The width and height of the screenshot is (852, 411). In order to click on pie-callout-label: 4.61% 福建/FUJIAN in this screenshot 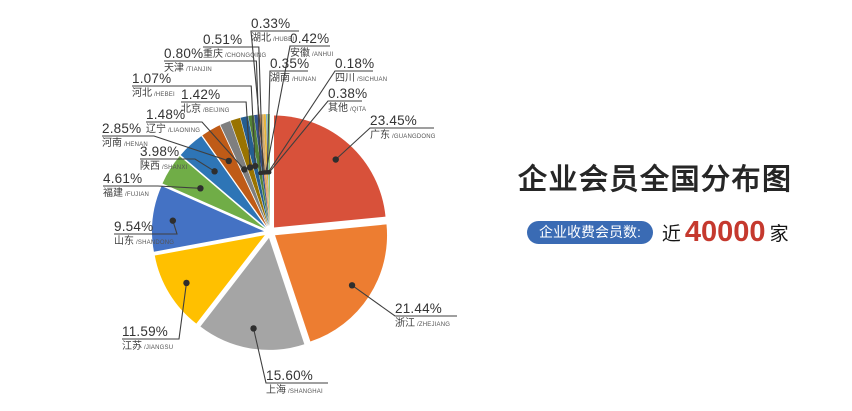, I will do `click(126, 186)`.